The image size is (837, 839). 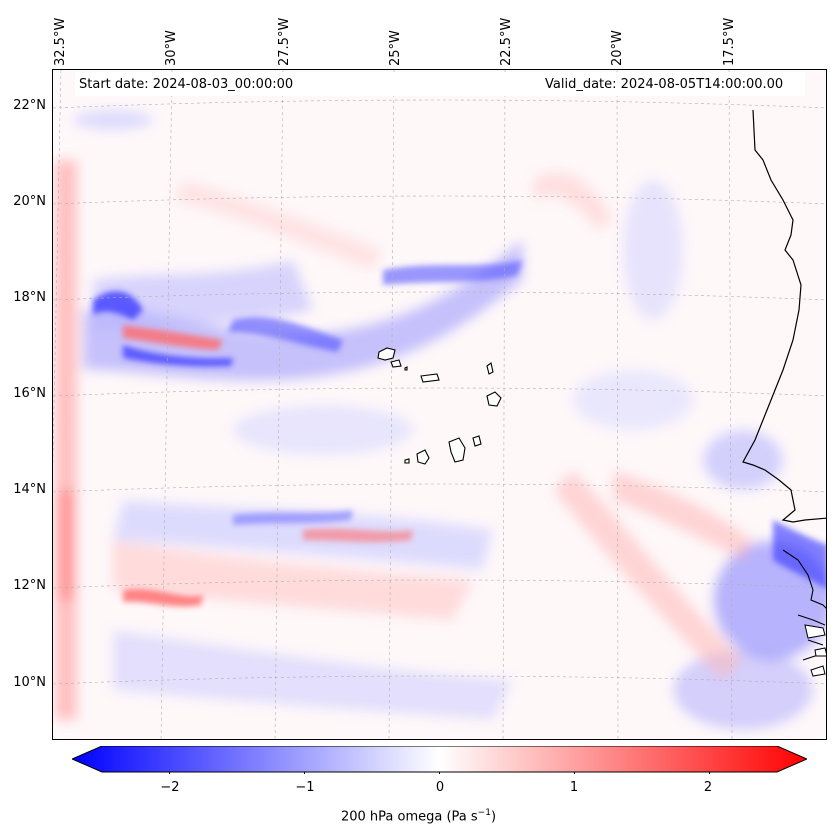 What do you see at coordinates (60, 41) in the screenshot?
I see `lon-label-32-5w: 32.5°W` at bounding box center [60, 41].